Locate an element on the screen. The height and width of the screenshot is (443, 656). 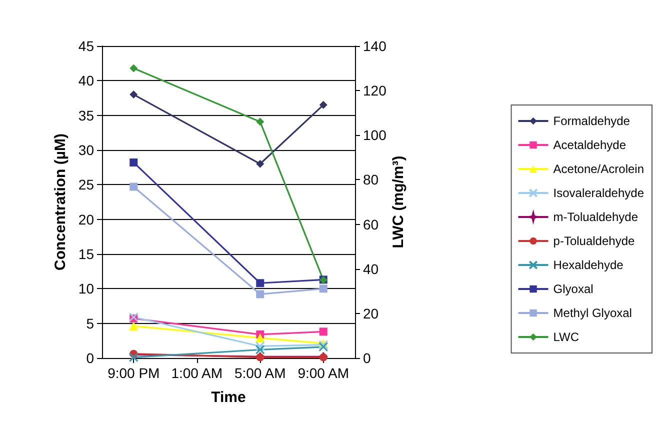
x-tick-label: 9:00 AM is located at coordinates (324, 373).